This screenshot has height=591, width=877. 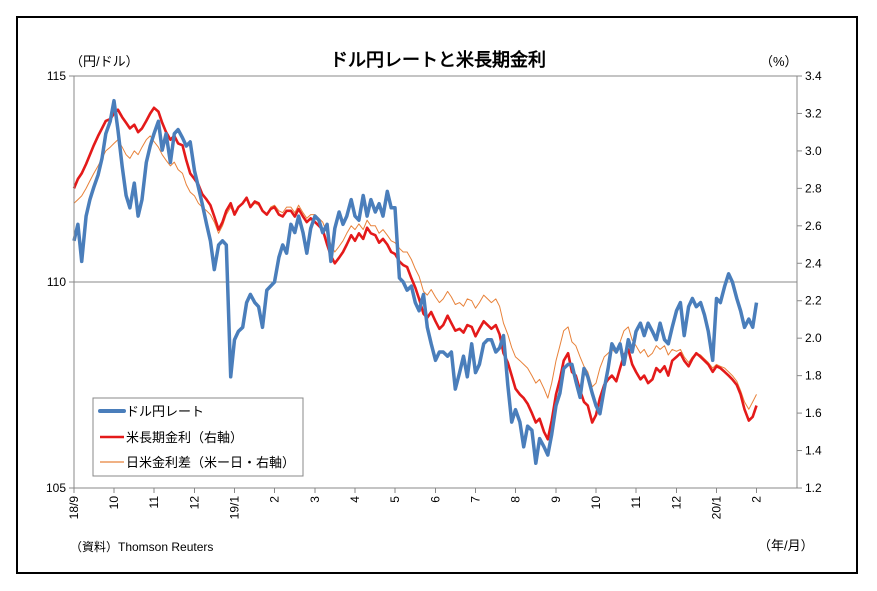 I want to click on x-tick-label: 8, so click(x=516, y=499).